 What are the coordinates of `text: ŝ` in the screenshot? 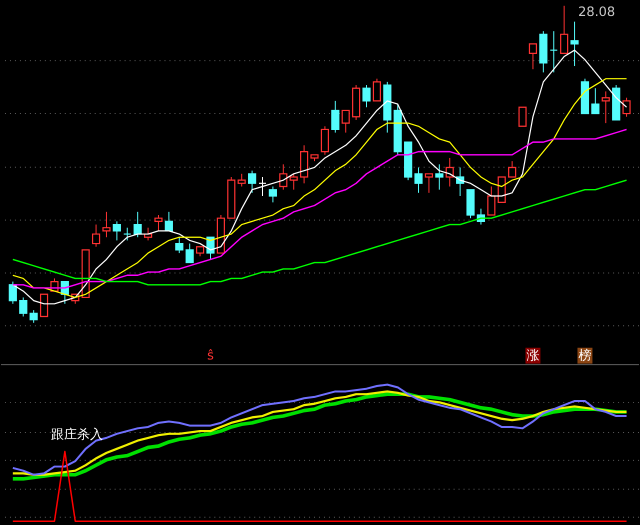 It's located at (210, 356).